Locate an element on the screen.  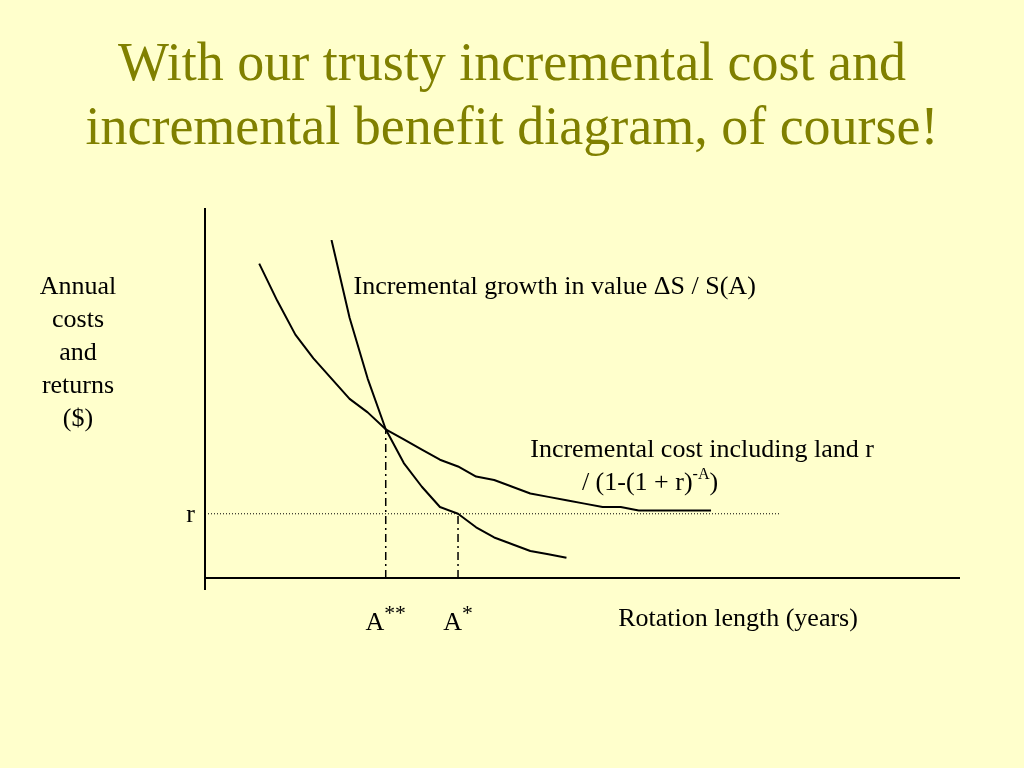
x-tick-label: A$^{**}$ is located at coordinates (385, 618).